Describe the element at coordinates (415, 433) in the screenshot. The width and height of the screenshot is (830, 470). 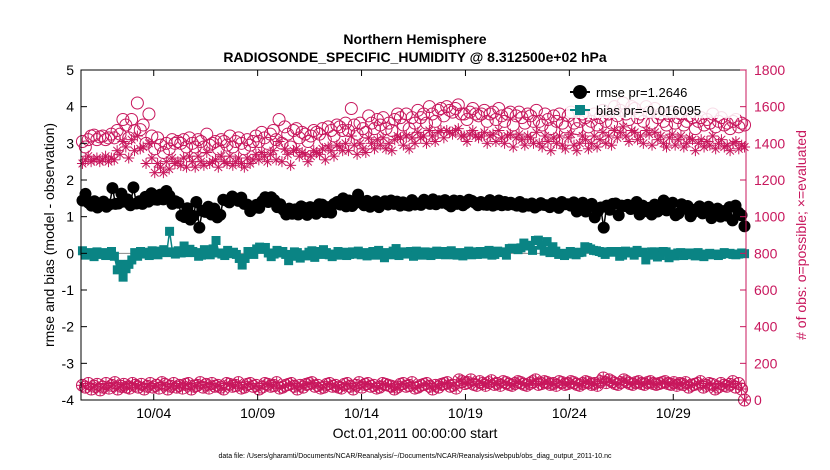
I see `x-axis-label: Oct.01,2011 00:00:00 start` at that location.